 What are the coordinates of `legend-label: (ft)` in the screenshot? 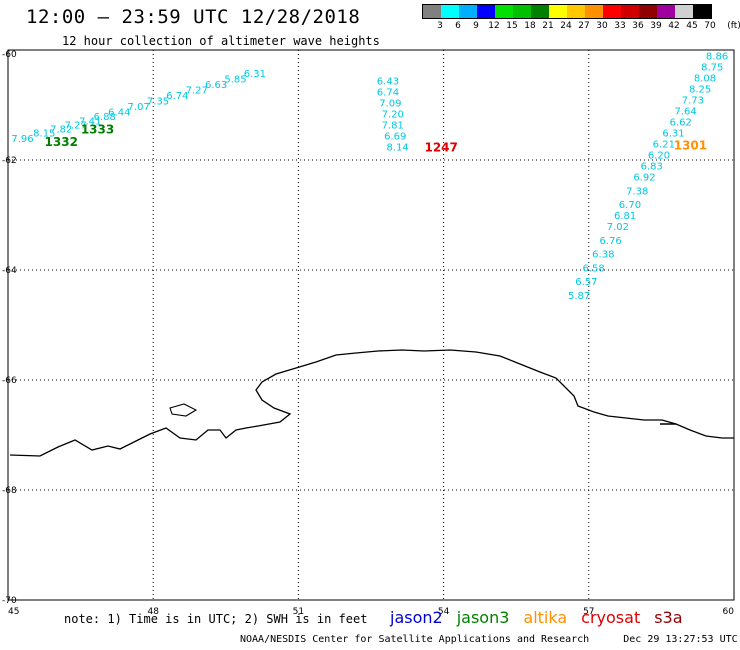 It's located at (733, 26).